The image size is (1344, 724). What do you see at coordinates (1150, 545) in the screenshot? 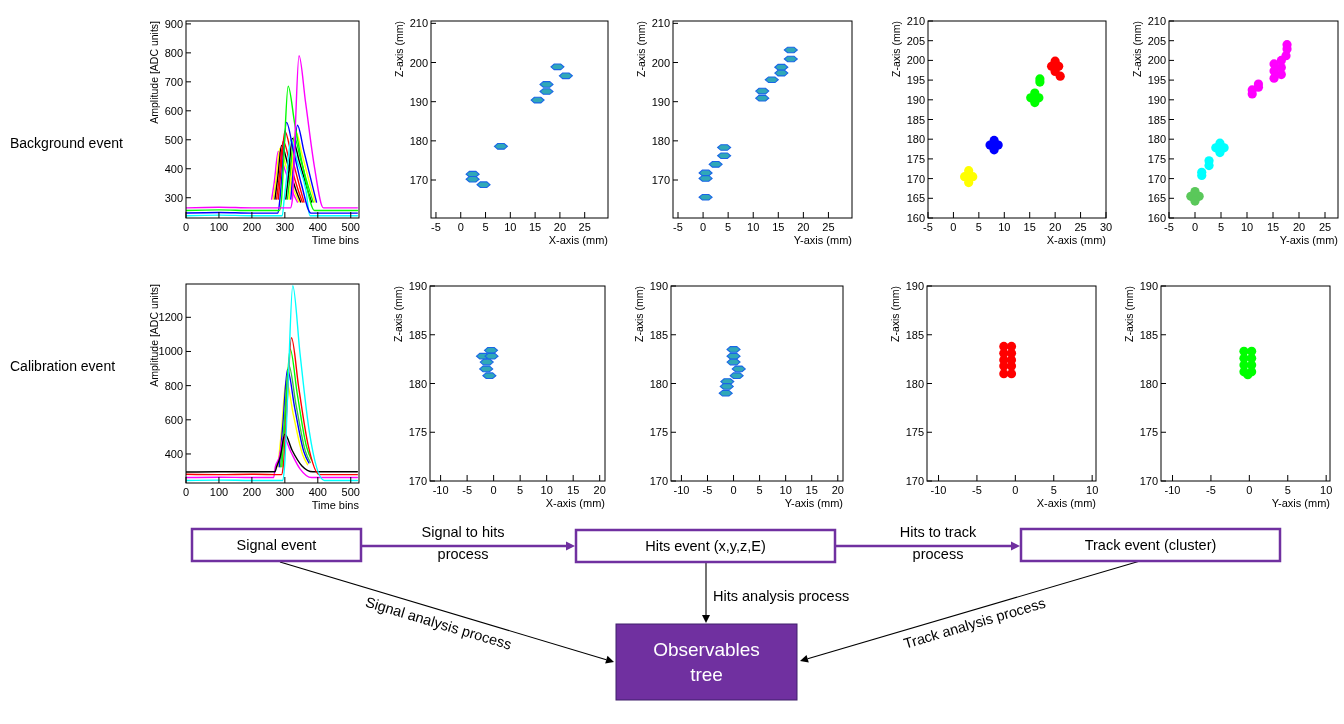
I see `text: Track event (cluster)` at bounding box center [1150, 545].